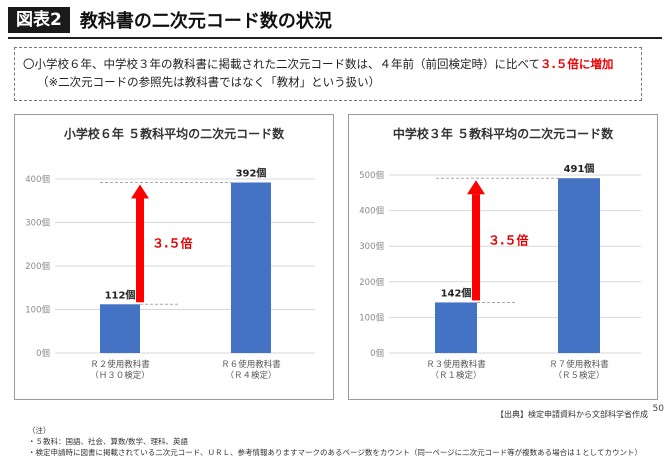  I want to click on y-tick-label: 500個, so click(371, 175).